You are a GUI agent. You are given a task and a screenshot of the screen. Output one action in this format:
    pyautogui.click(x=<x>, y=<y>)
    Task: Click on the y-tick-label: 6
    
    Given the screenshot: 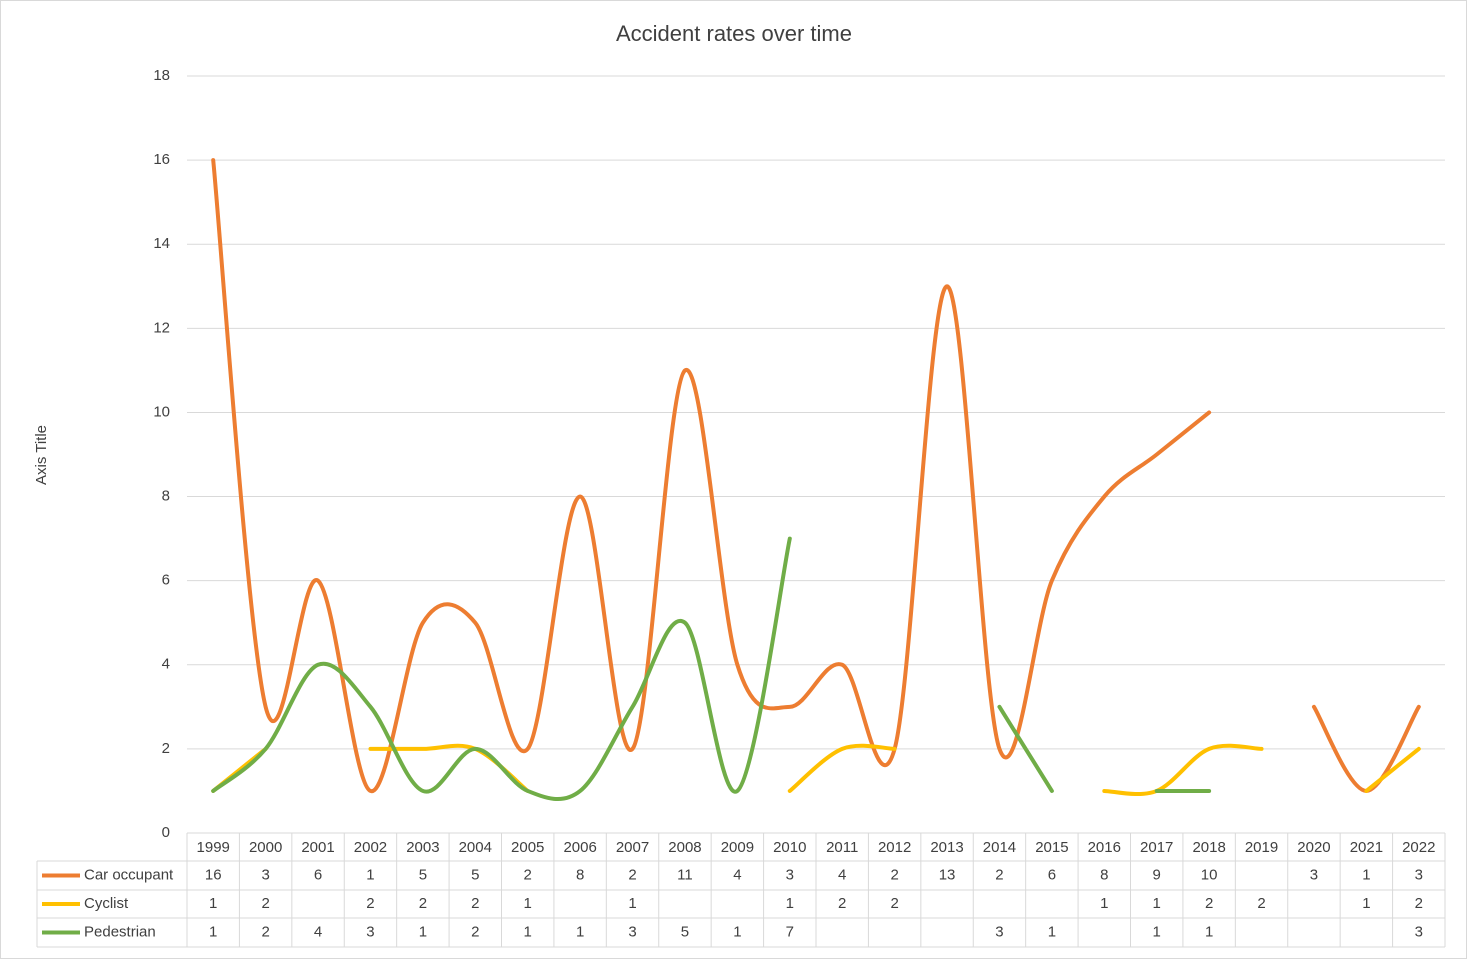 What is the action you would take?
    pyautogui.click(x=166, y=580)
    